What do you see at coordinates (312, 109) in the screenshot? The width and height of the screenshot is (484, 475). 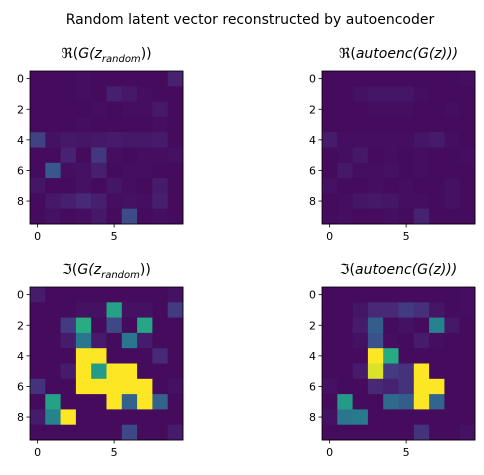 I see `y-tick-label: 2` at bounding box center [312, 109].